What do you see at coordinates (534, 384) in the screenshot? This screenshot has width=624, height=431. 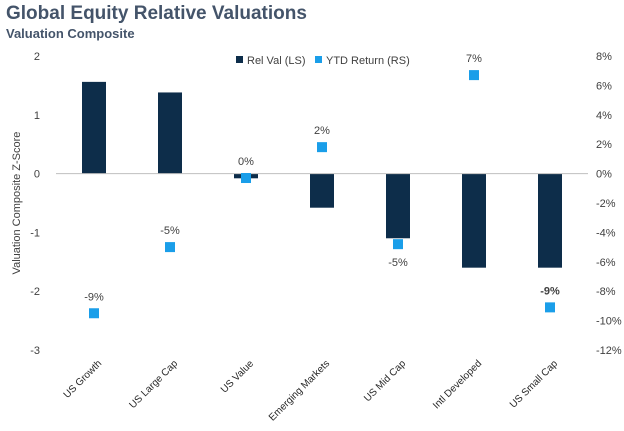 I see `category-label: US Small Cap` at bounding box center [534, 384].